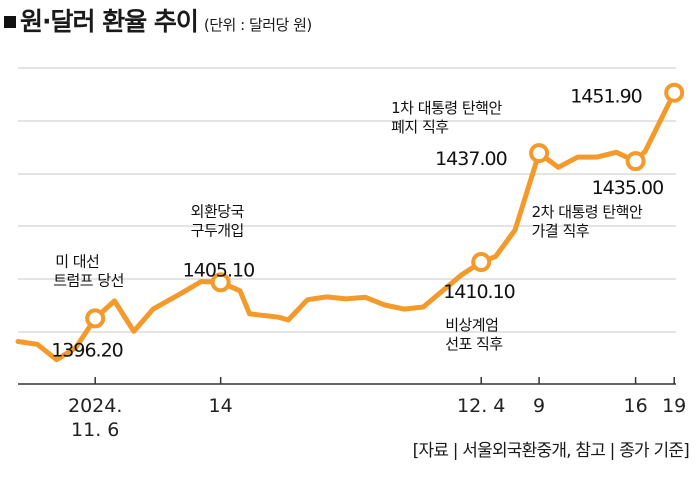 This screenshot has height=500, width=699. What do you see at coordinates (471, 159) in the screenshot?
I see `value-label: 1437.00` at bounding box center [471, 159].